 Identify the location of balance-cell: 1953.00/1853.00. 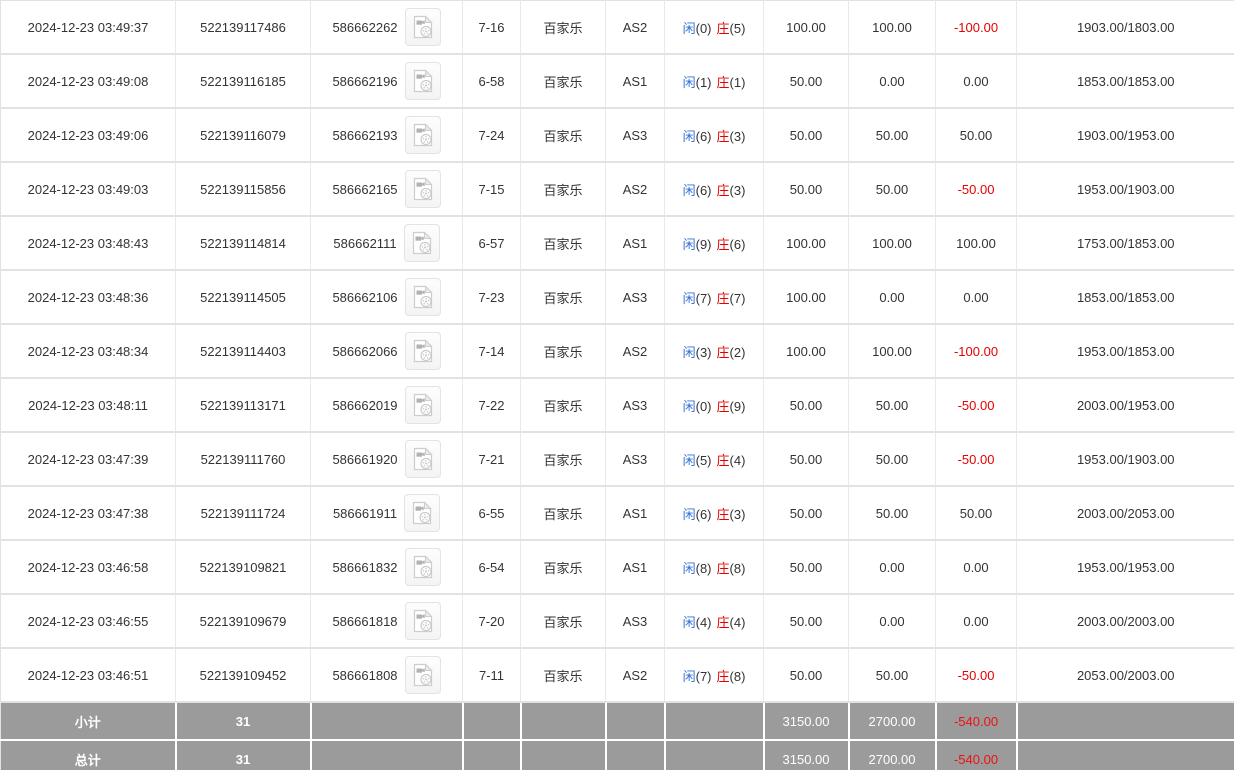
(1125, 351).